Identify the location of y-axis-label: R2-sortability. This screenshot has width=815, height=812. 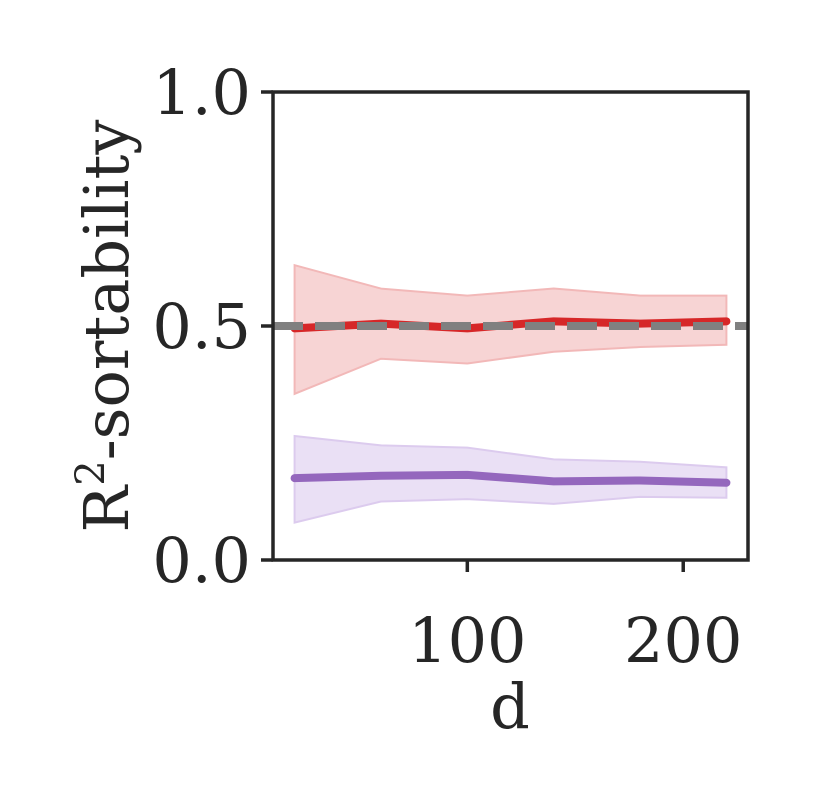
(105, 326).